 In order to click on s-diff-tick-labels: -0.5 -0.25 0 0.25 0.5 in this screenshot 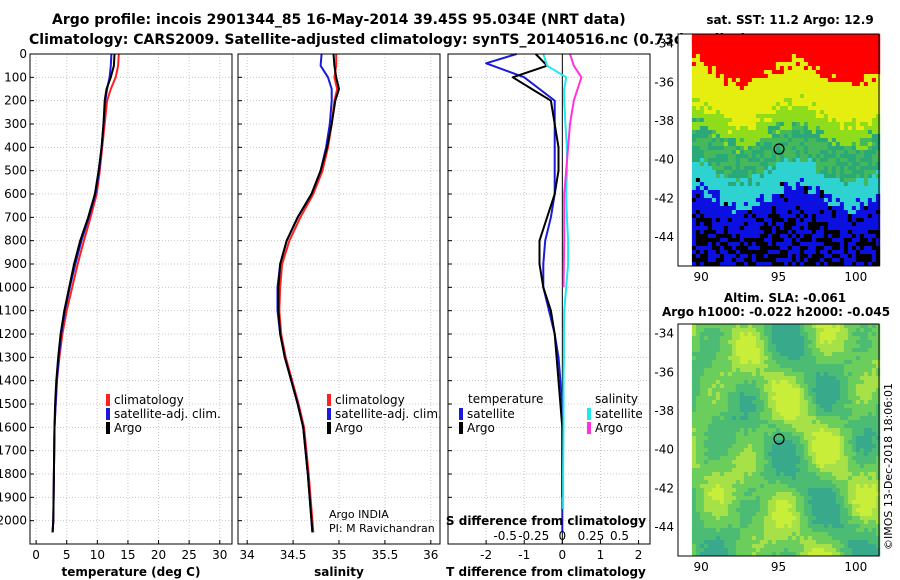, I will do `click(561, 536)`.